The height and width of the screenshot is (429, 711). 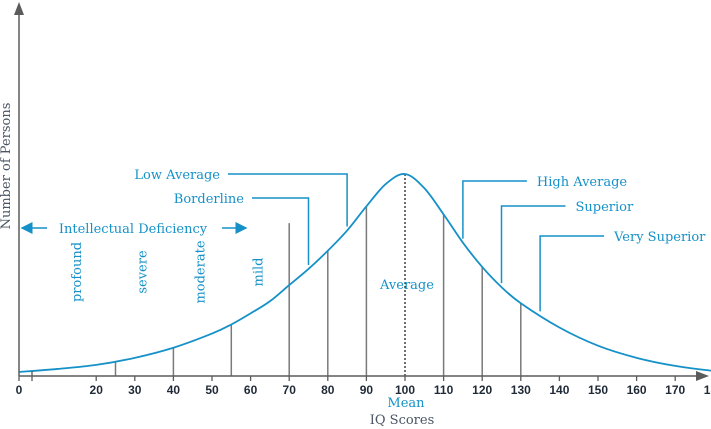 What do you see at coordinates (572, 273) in the screenshot?
I see `callout-leader-very-superior` at bounding box center [572, 273].